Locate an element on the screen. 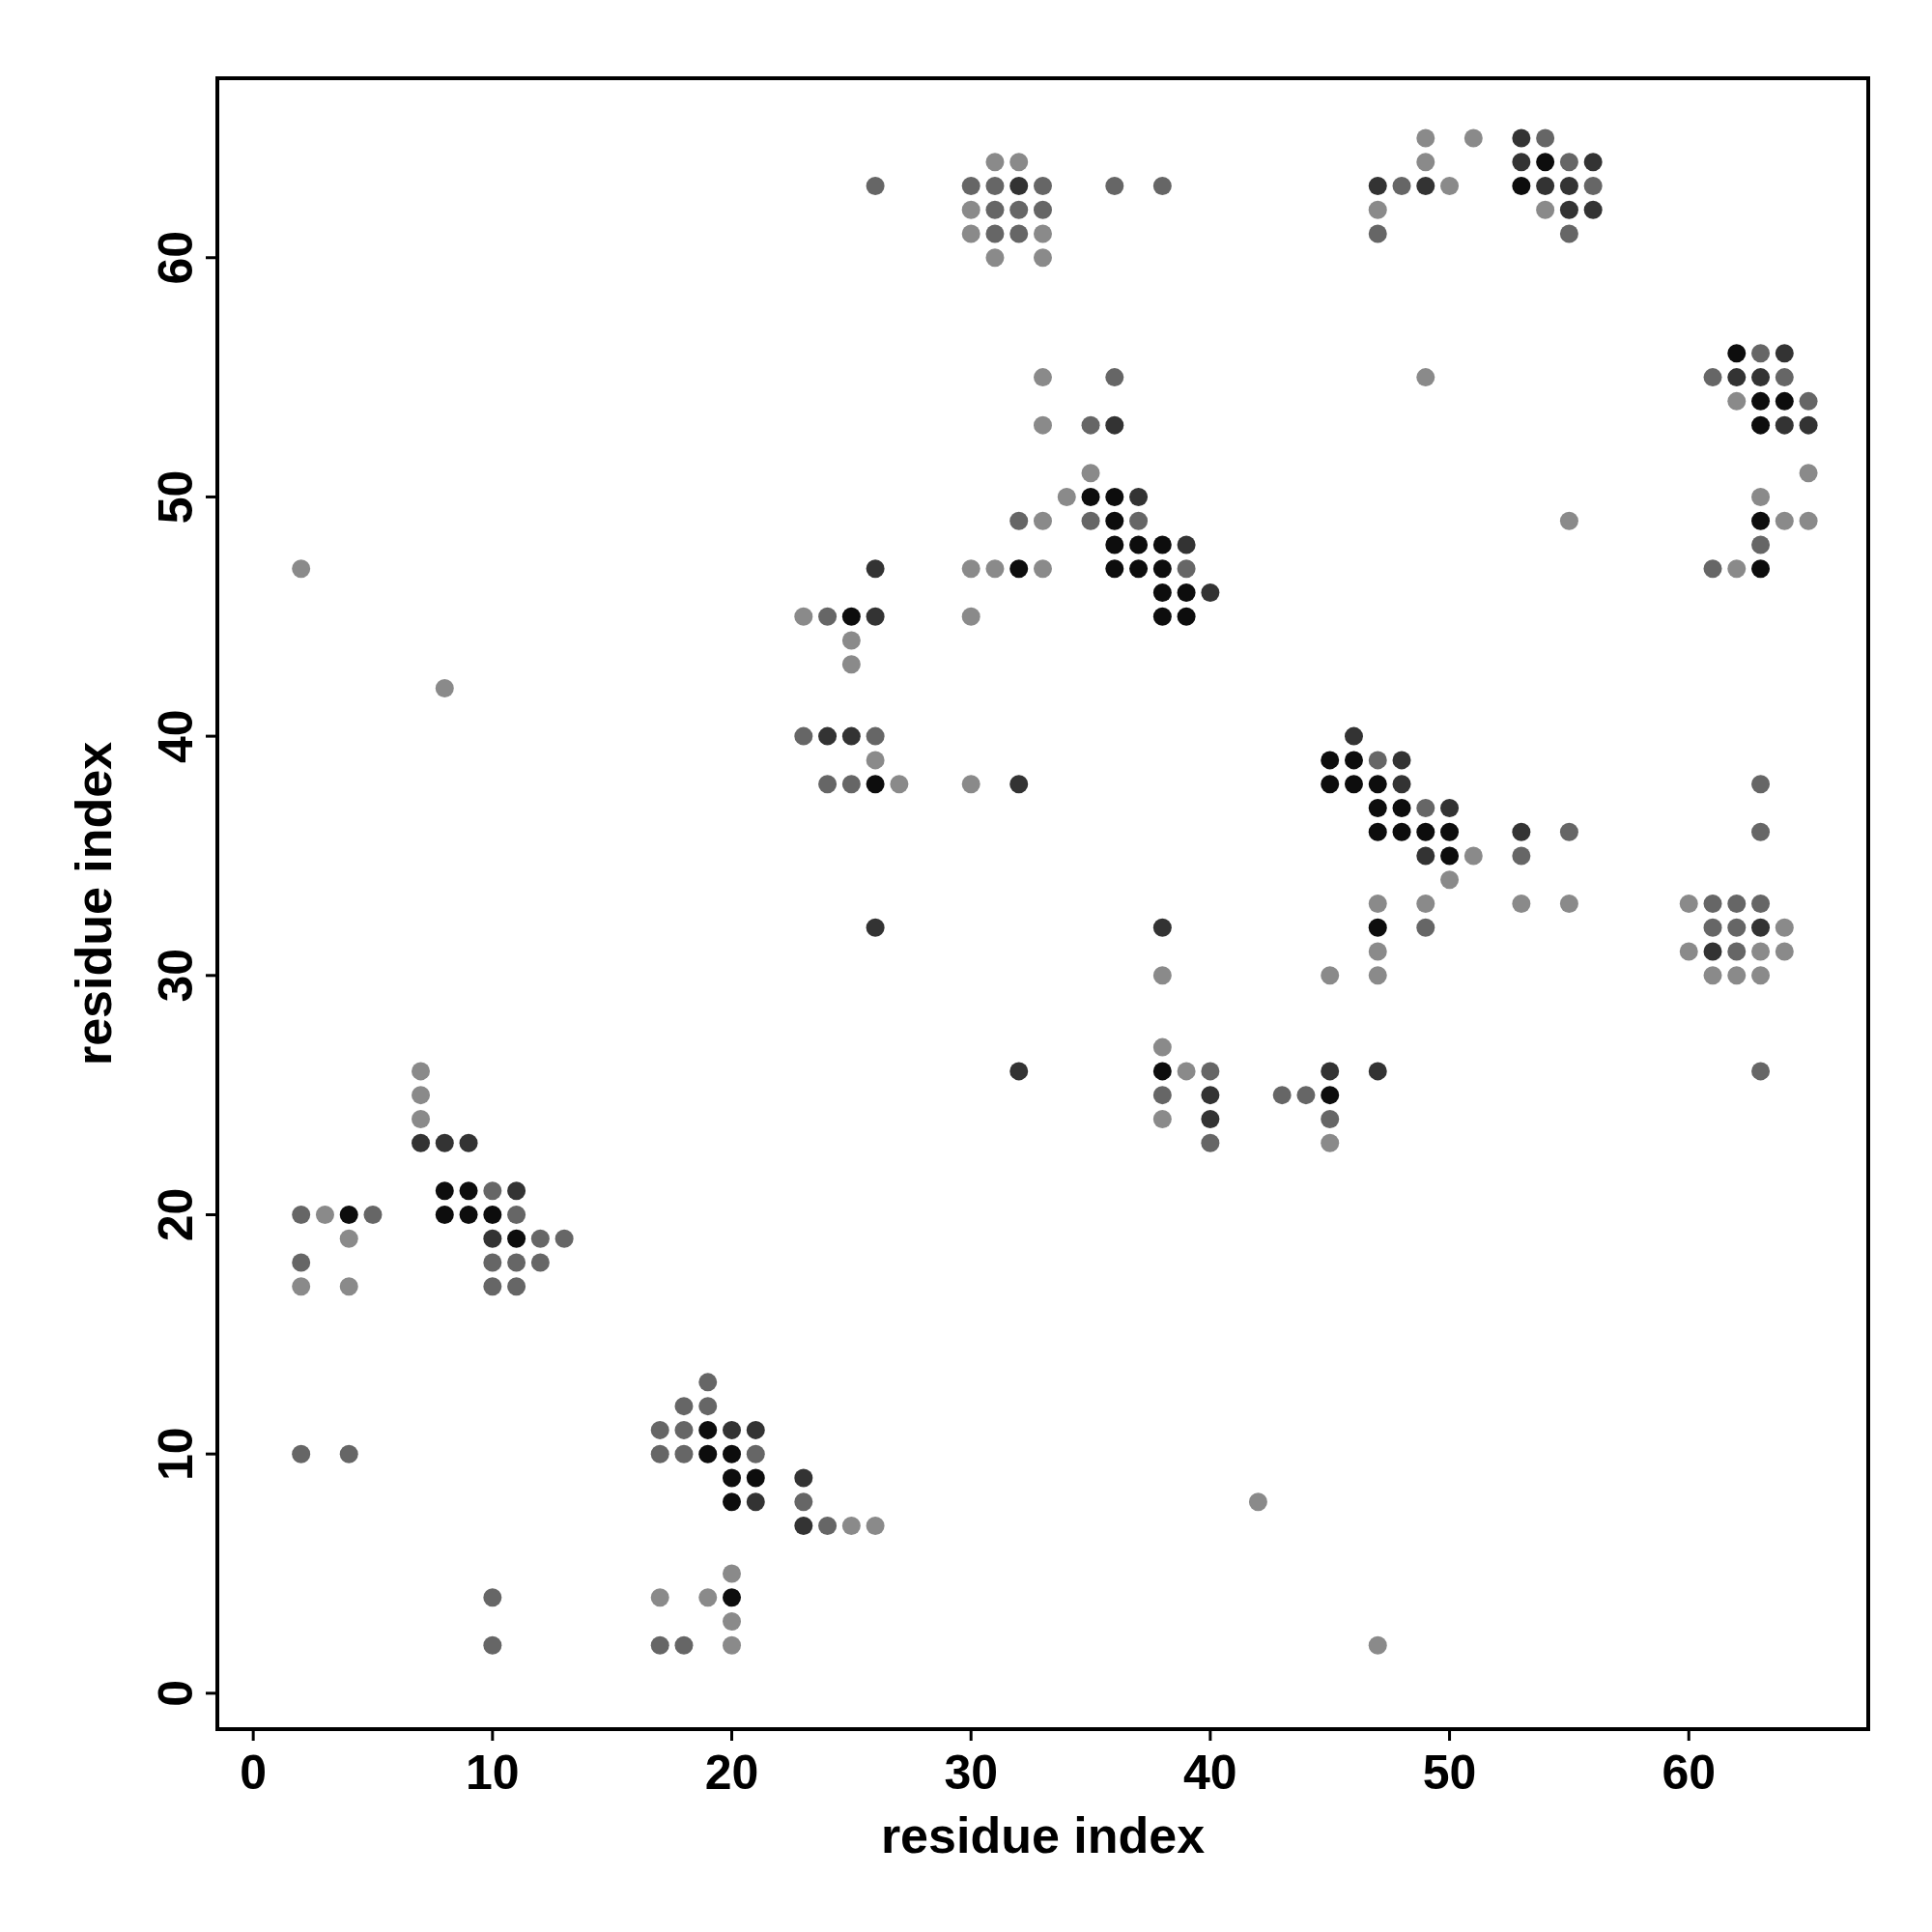 The image size is (1932, 1932). x-tick-label: 20 is located at coordinates (731, 1773).